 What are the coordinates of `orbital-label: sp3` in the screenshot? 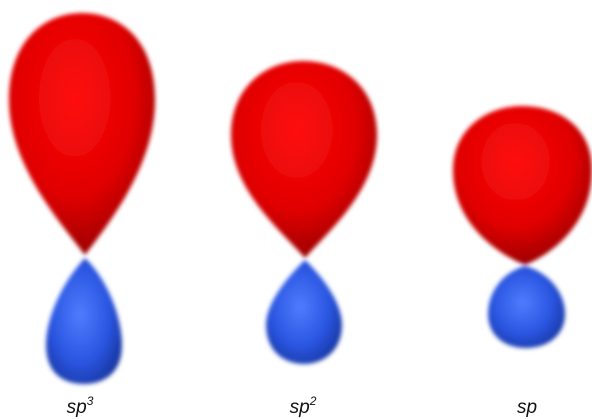 It's located at (80, 406).